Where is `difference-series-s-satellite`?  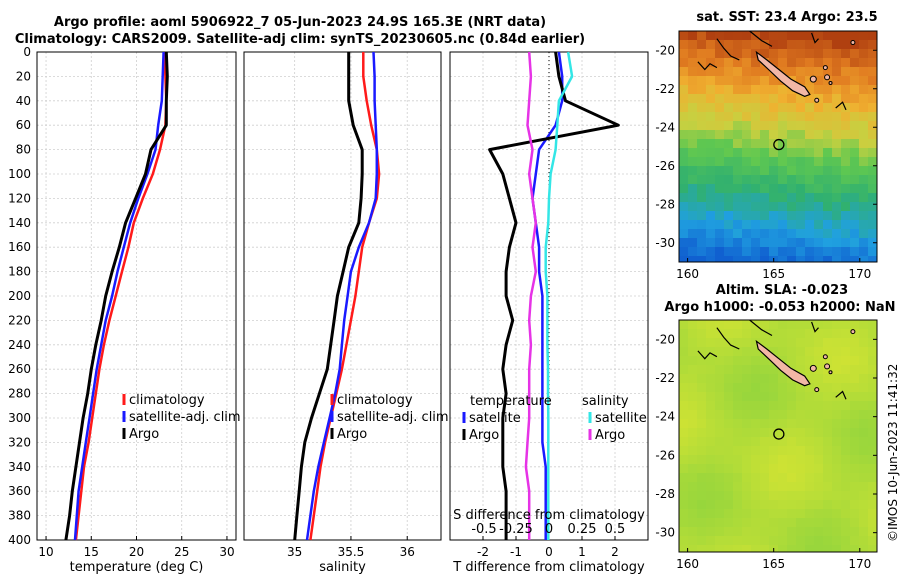 difference-series-s-satellite is located at coordinates (559, 295).